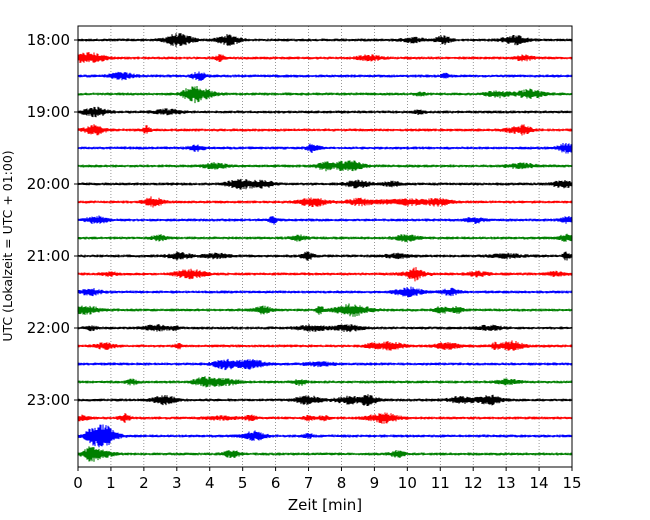 This screenshot has width=650, height=520. Describe the element at coordinates (325, 148) in the screenshot. I see `trace-1930` at that location.